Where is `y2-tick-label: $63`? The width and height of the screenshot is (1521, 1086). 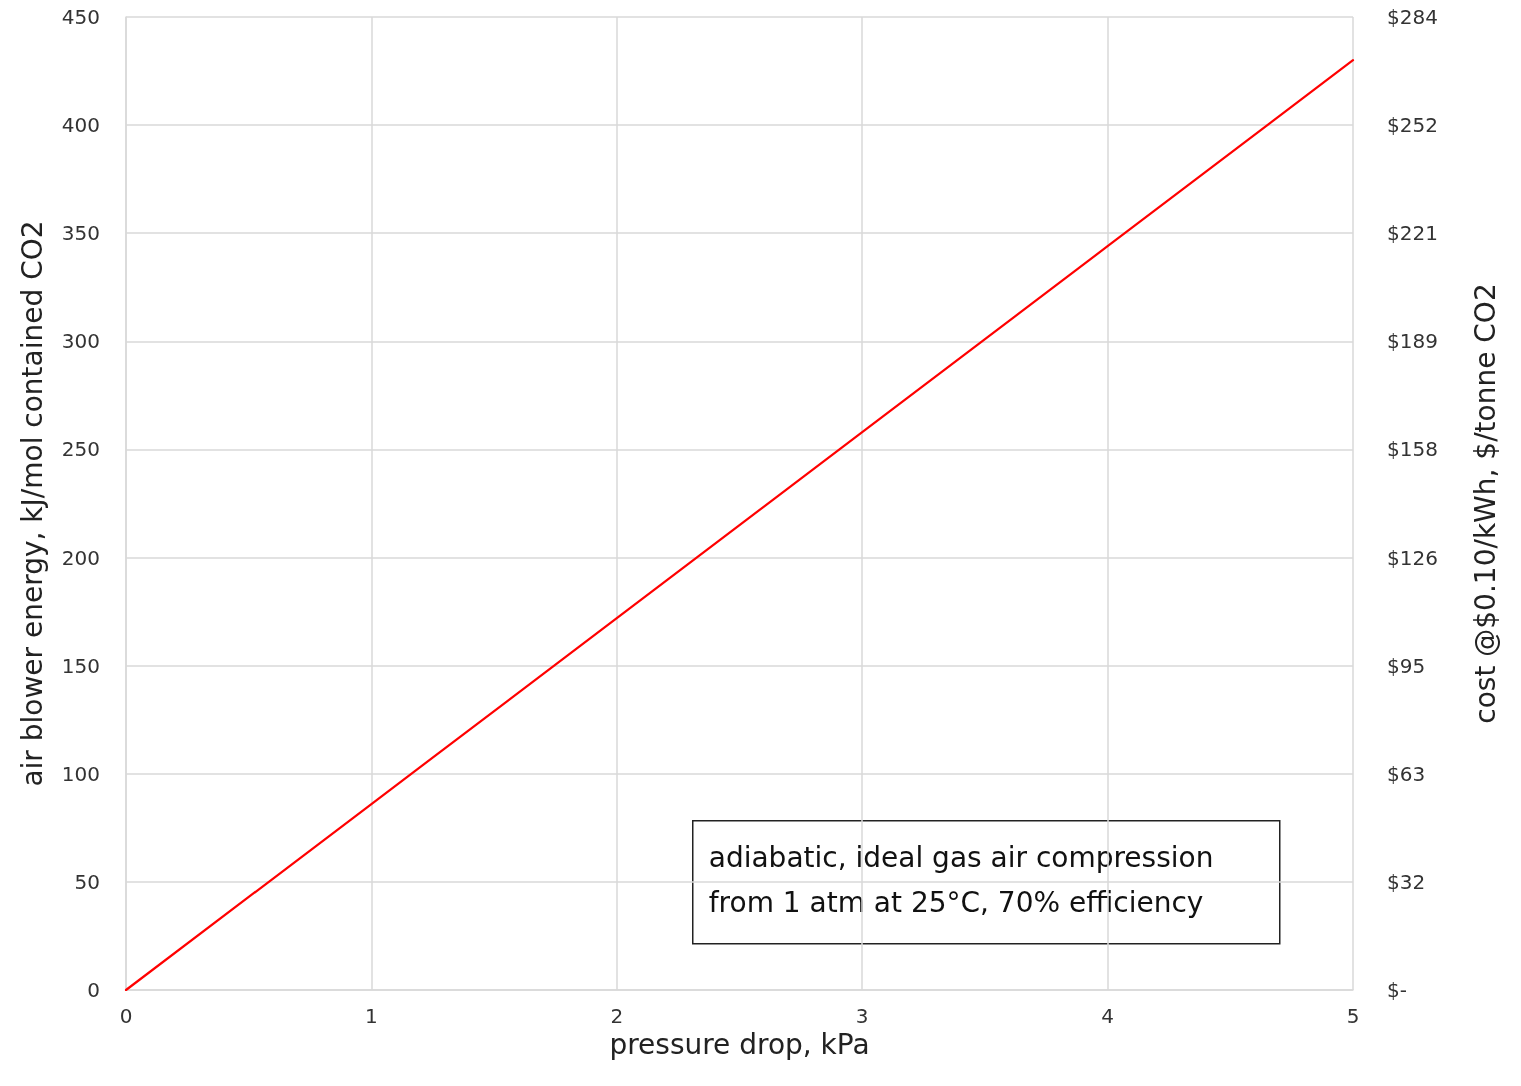
y2-tick-label: $63 is located at coordinates (1406, 773).